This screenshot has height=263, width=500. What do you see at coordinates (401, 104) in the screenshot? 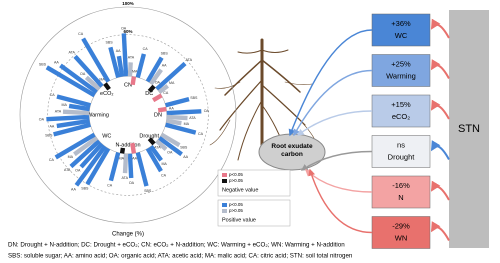
I see `factor-change: +15%` at bounding box center [401, 104].